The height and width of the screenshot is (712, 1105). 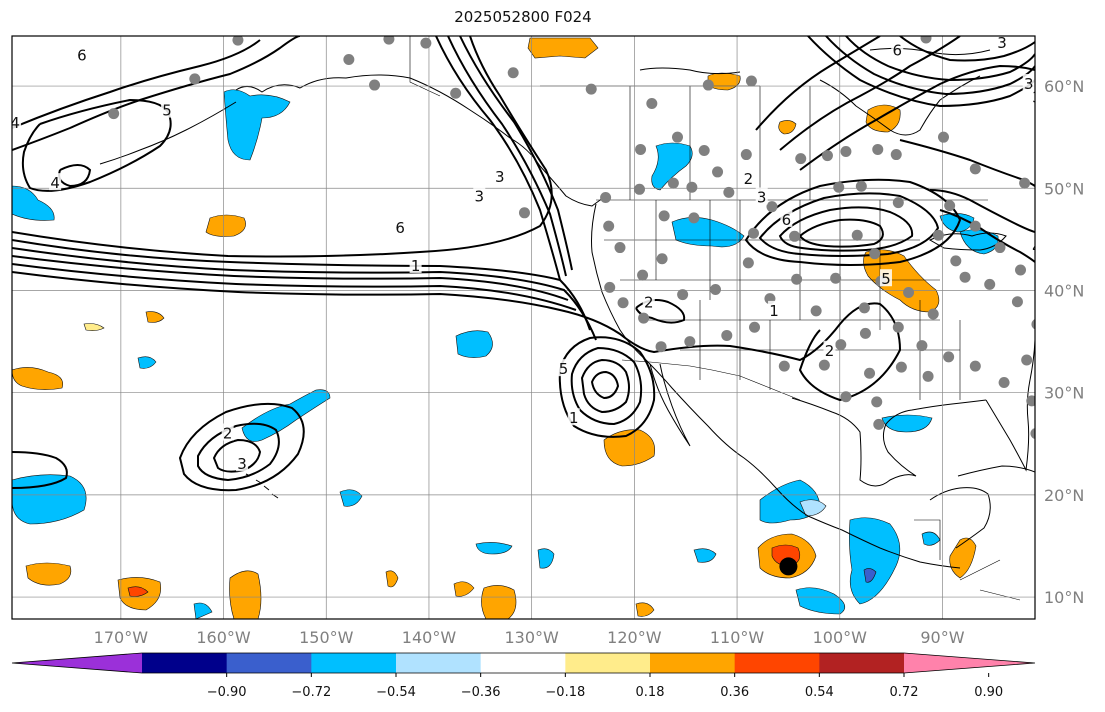 I want to click on lat-label: 30°N, so click(x=1064, y=393).